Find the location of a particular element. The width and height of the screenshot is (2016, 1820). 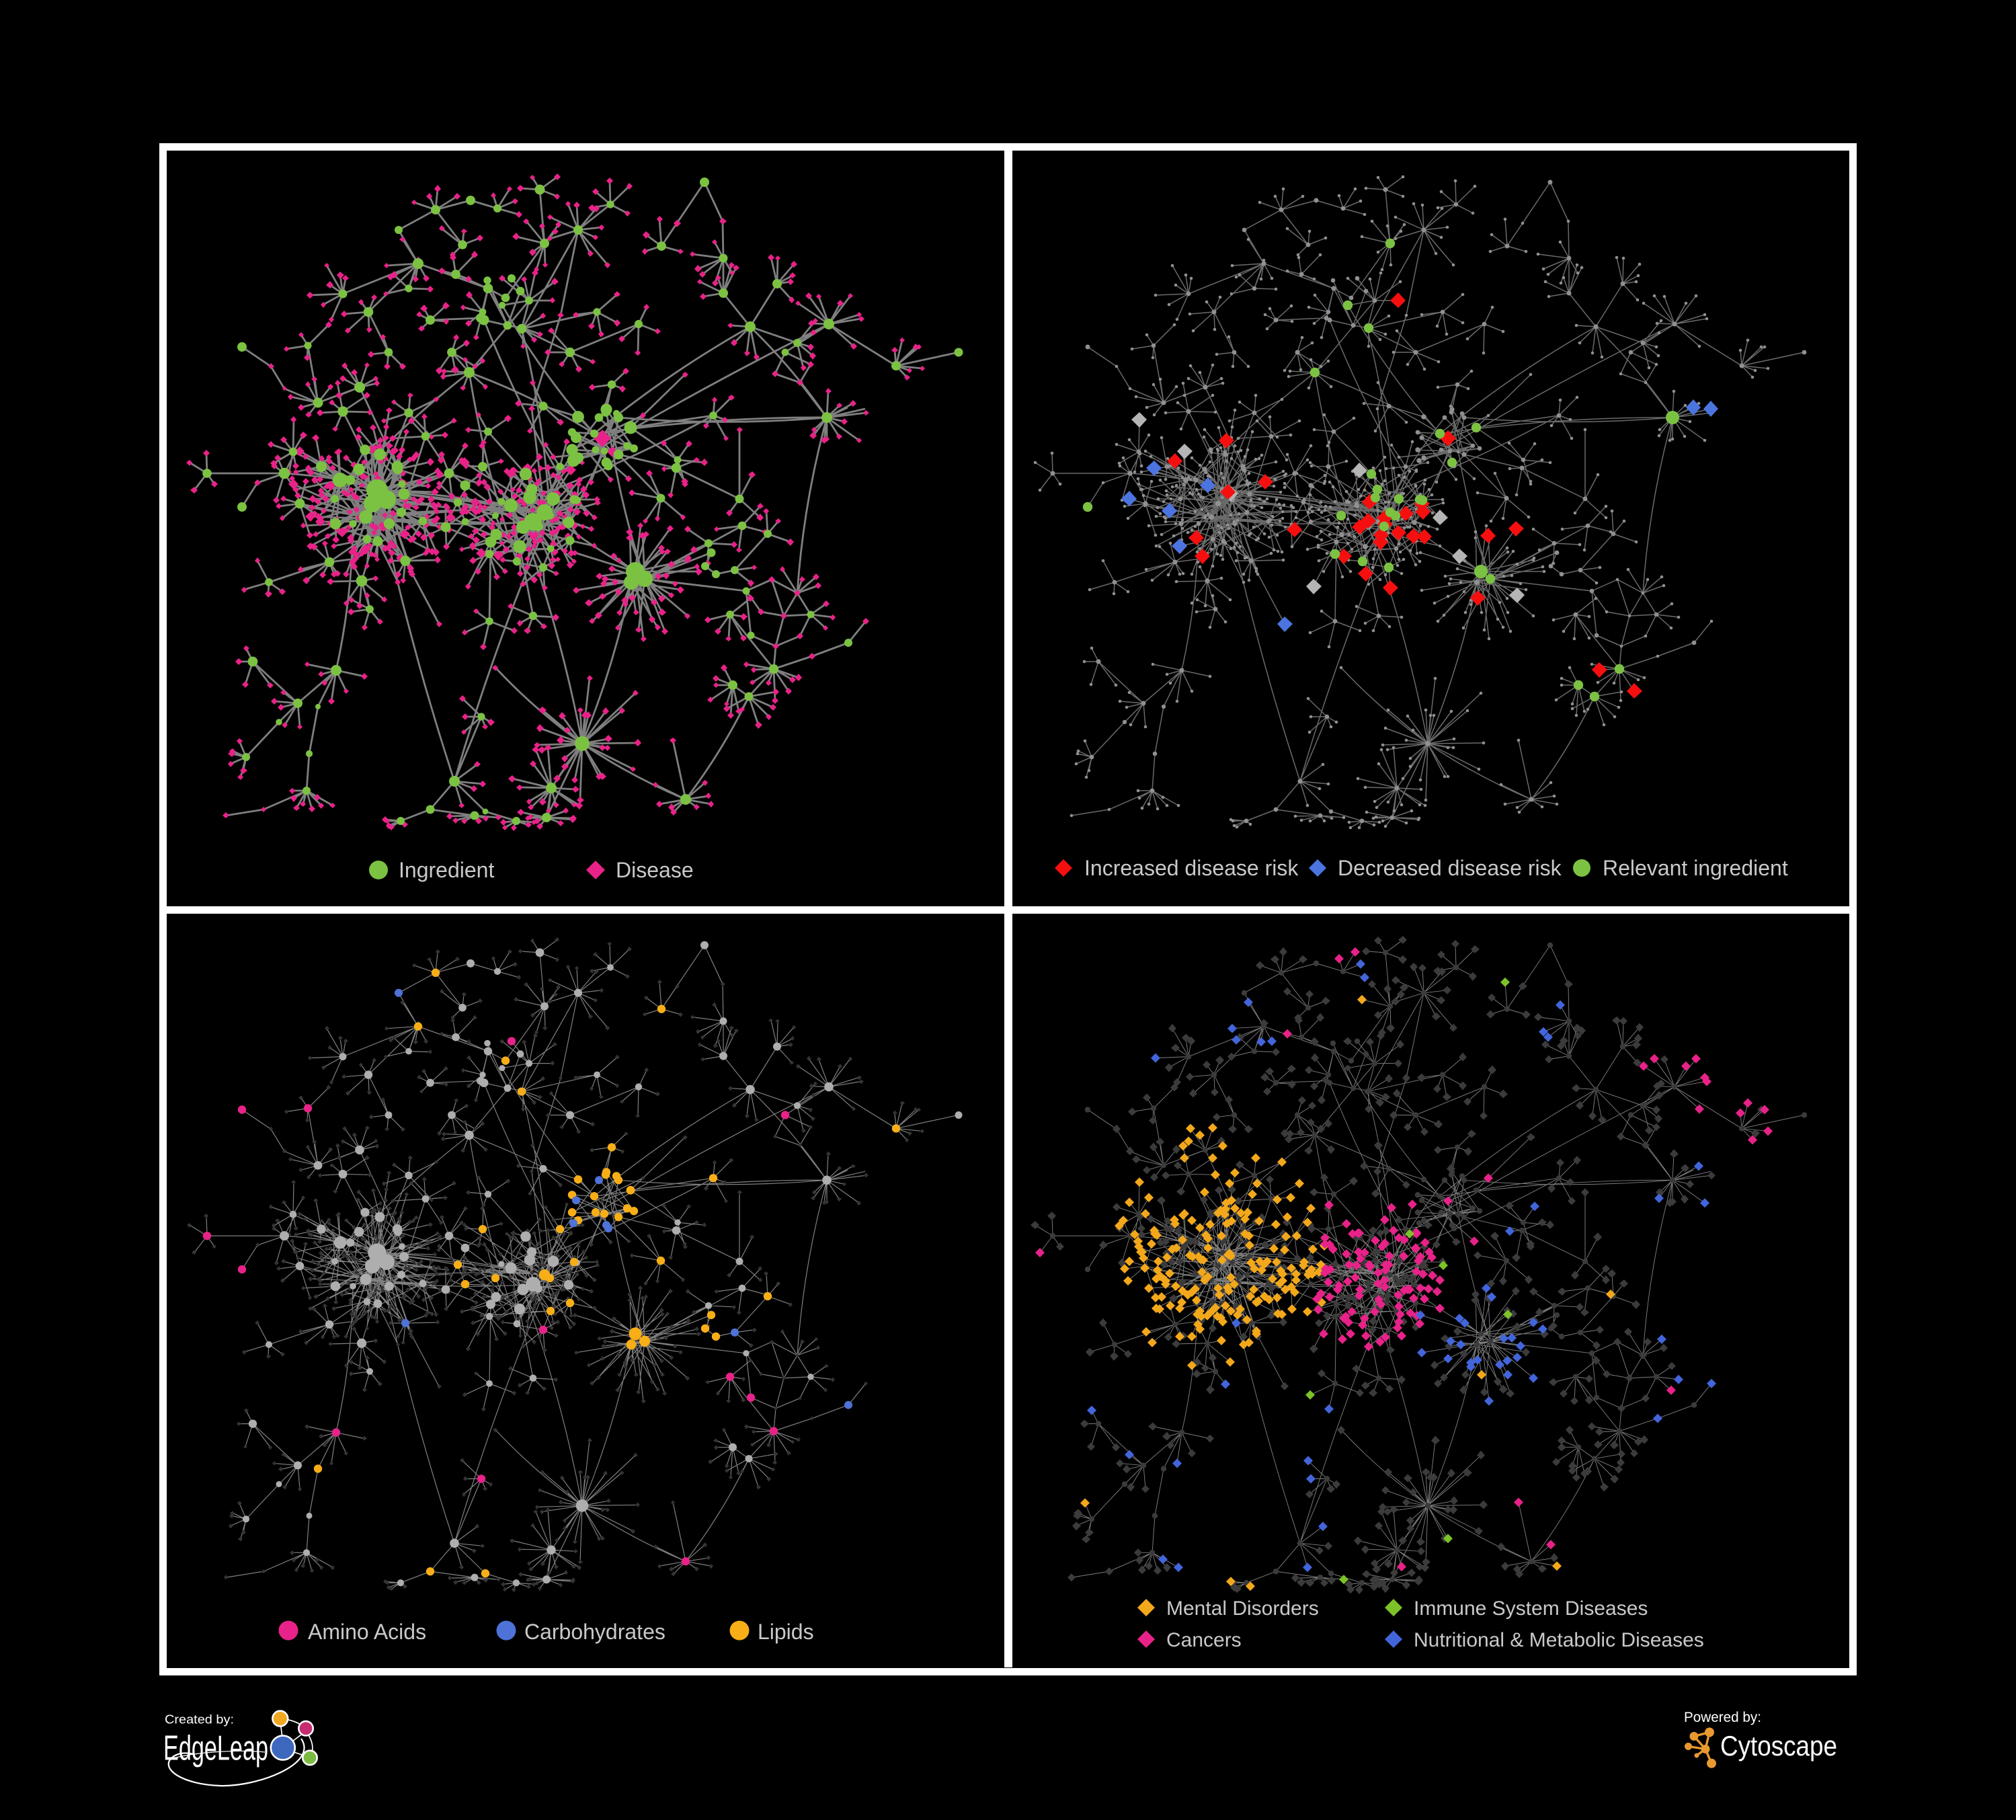

svg-text: Ingredient is located at coordinates (446, 870).